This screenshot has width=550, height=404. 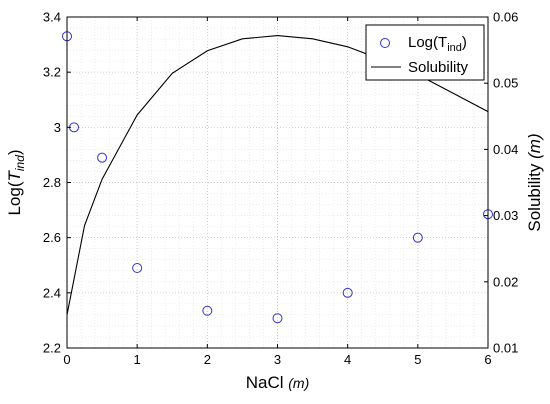 What do you see at coordinates (505, 215) in the screenshot?
I see `right-tick-label: 0.03` at bounding box center [505, 215].